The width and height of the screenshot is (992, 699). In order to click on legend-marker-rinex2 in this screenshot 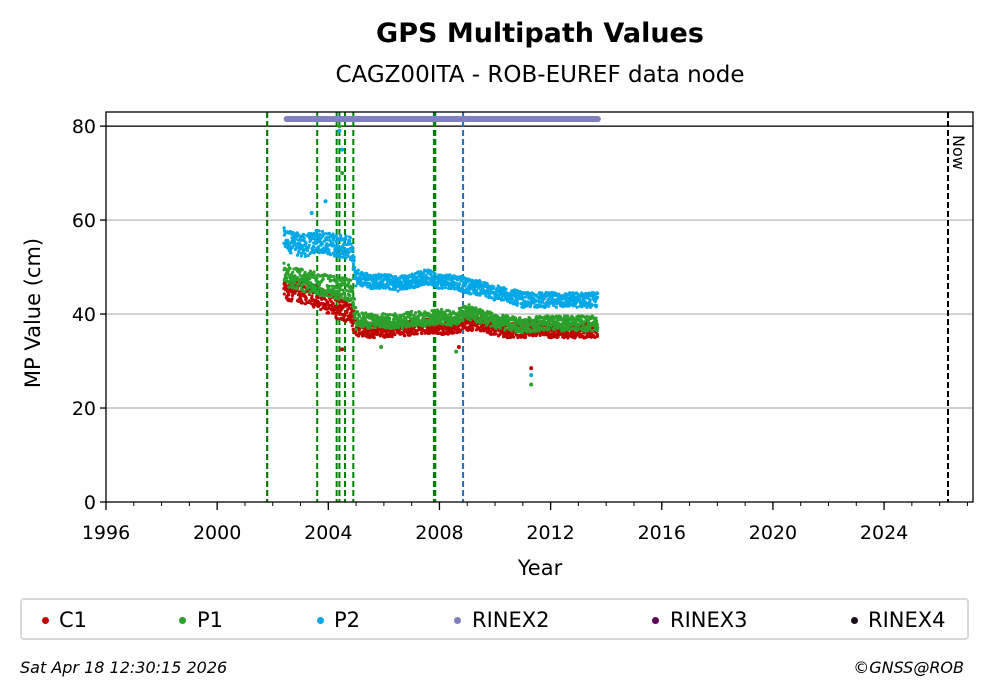, I will do `click(457, 620)`.